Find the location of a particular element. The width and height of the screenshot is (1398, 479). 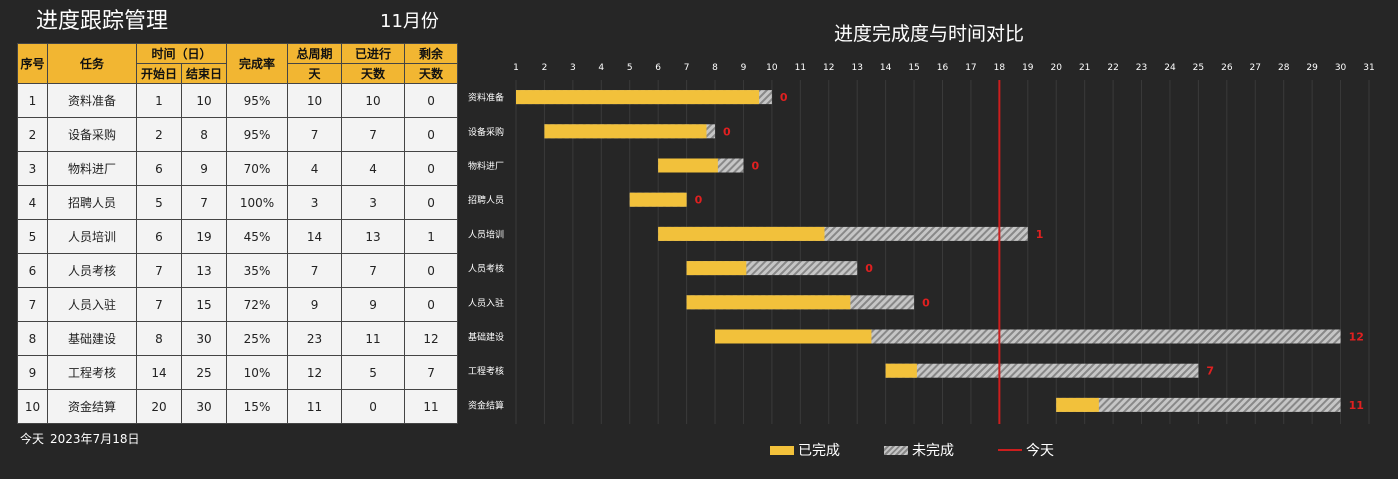

cell-end: 30 is located at coordinates (204, 406).